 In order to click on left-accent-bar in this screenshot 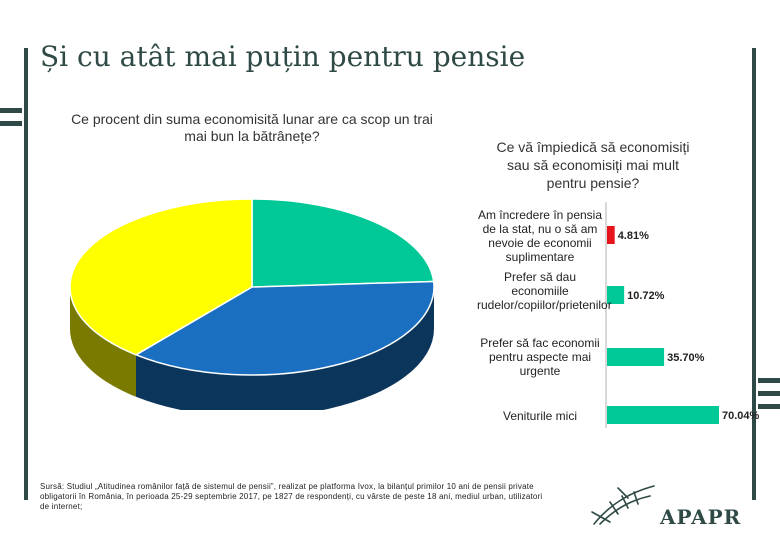, I will do `click(26, 274)`.